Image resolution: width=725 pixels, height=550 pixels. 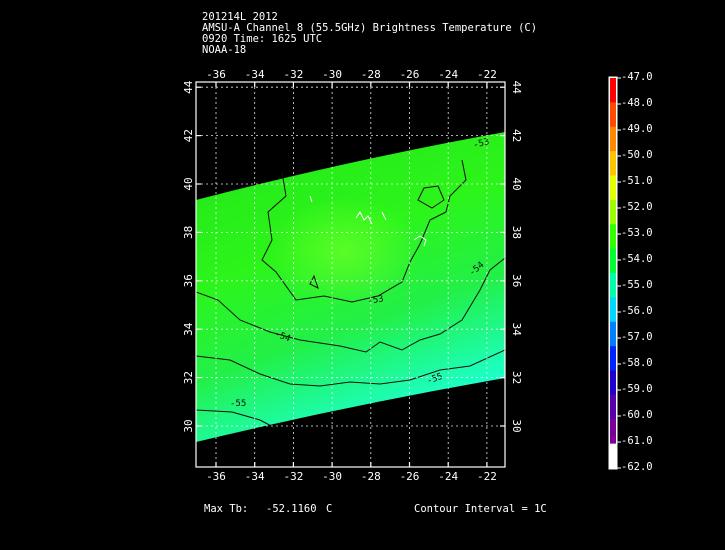 What do you see at coordinates (188, 425) in the screenshot?
I see `lat-tick-label-left: 30` at bounding box center [188, 425].